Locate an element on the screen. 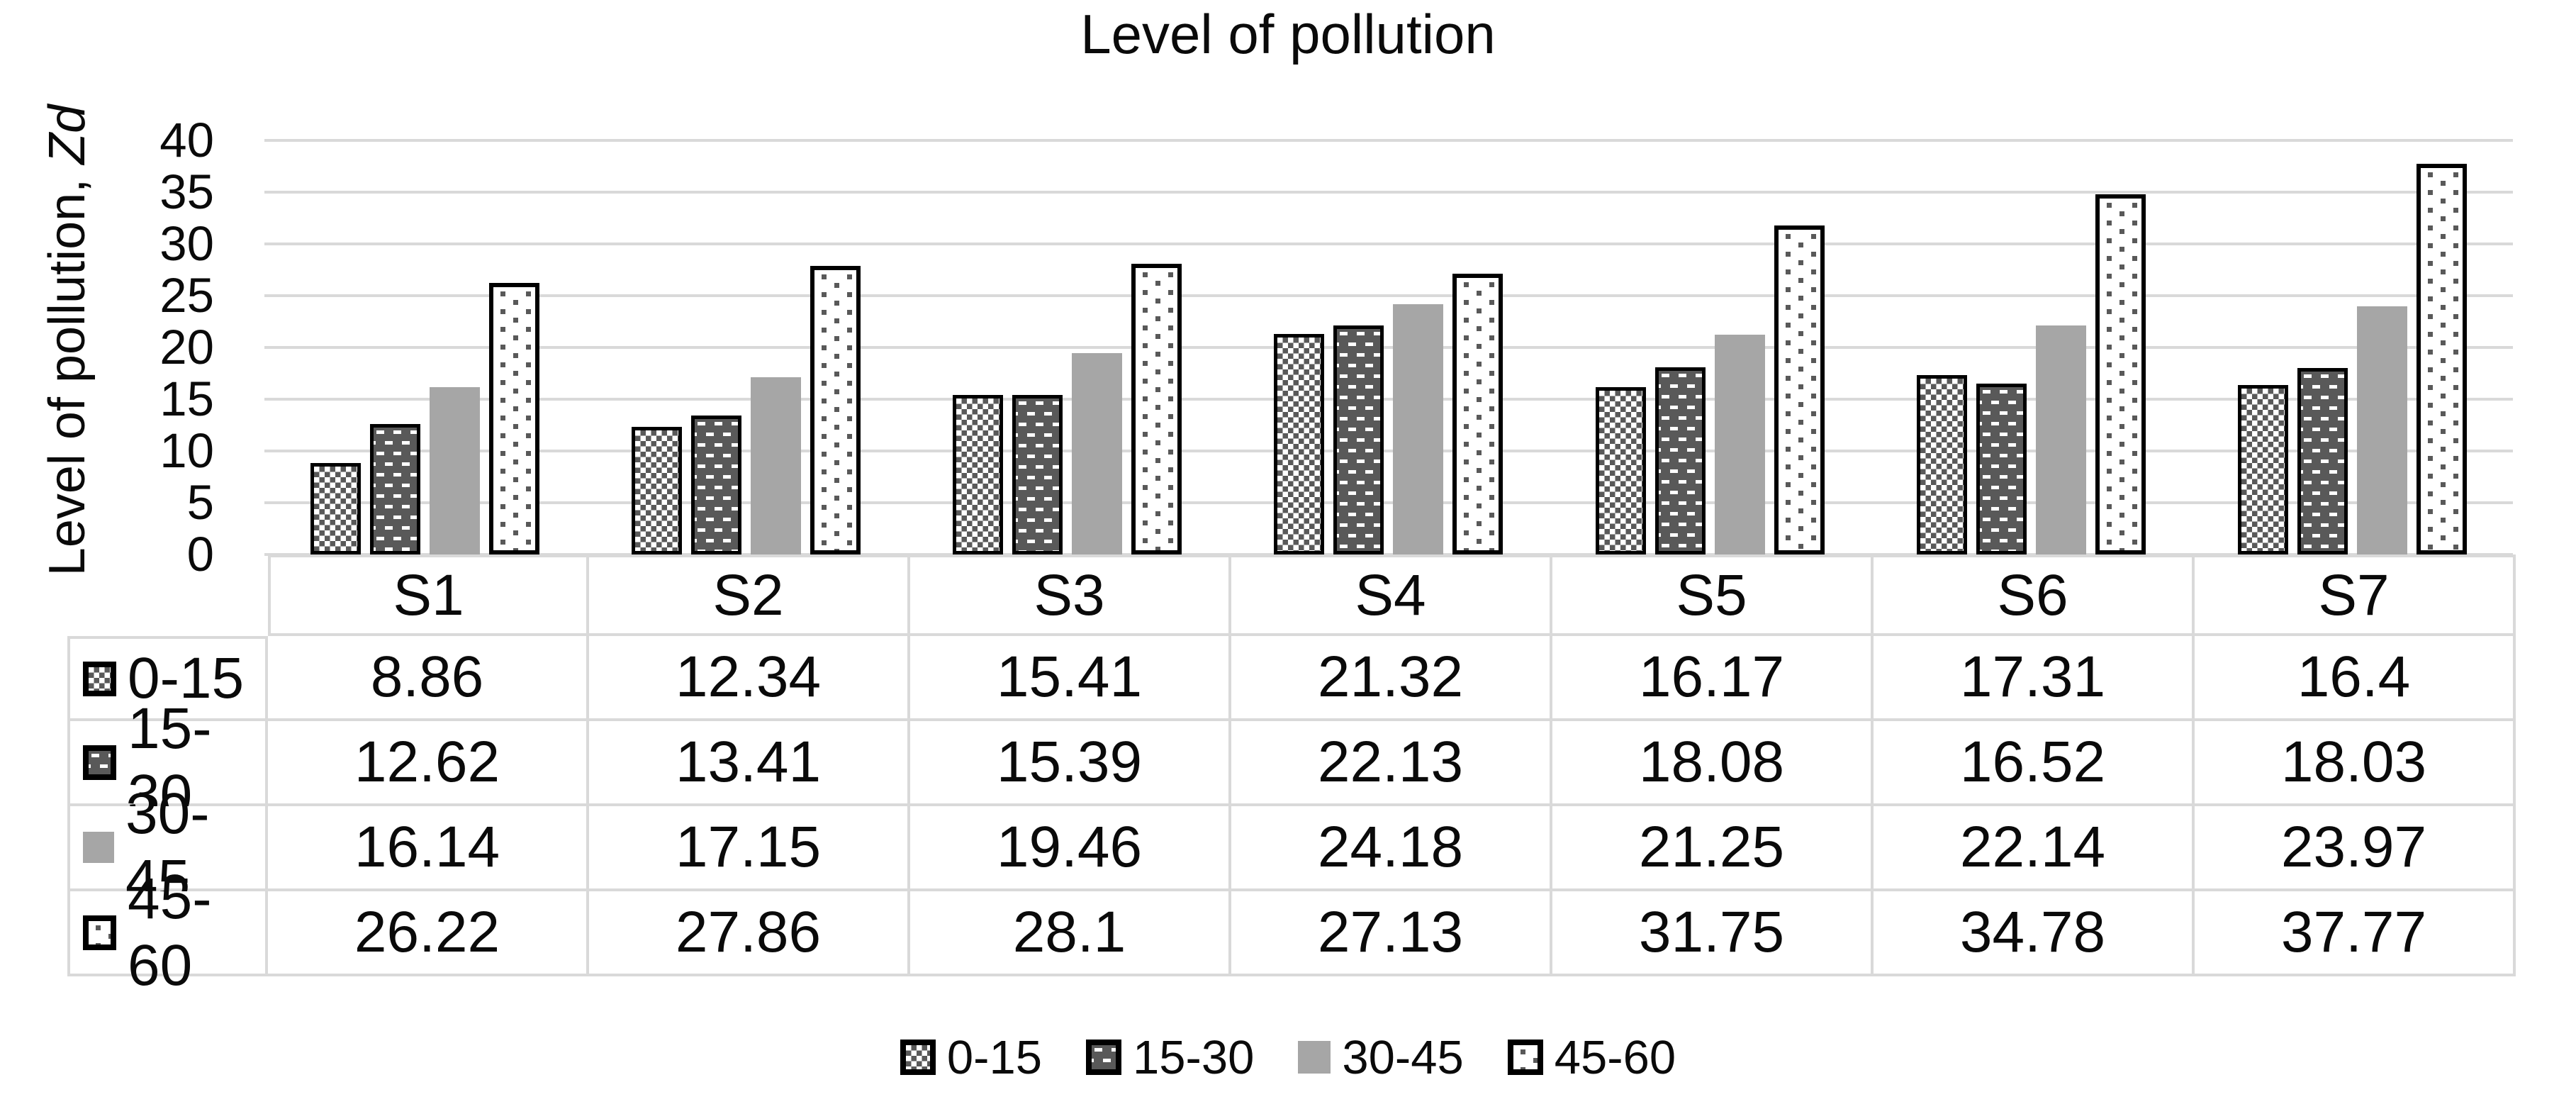  table-header-s5: S5 is located at coordinates (1713, 595).